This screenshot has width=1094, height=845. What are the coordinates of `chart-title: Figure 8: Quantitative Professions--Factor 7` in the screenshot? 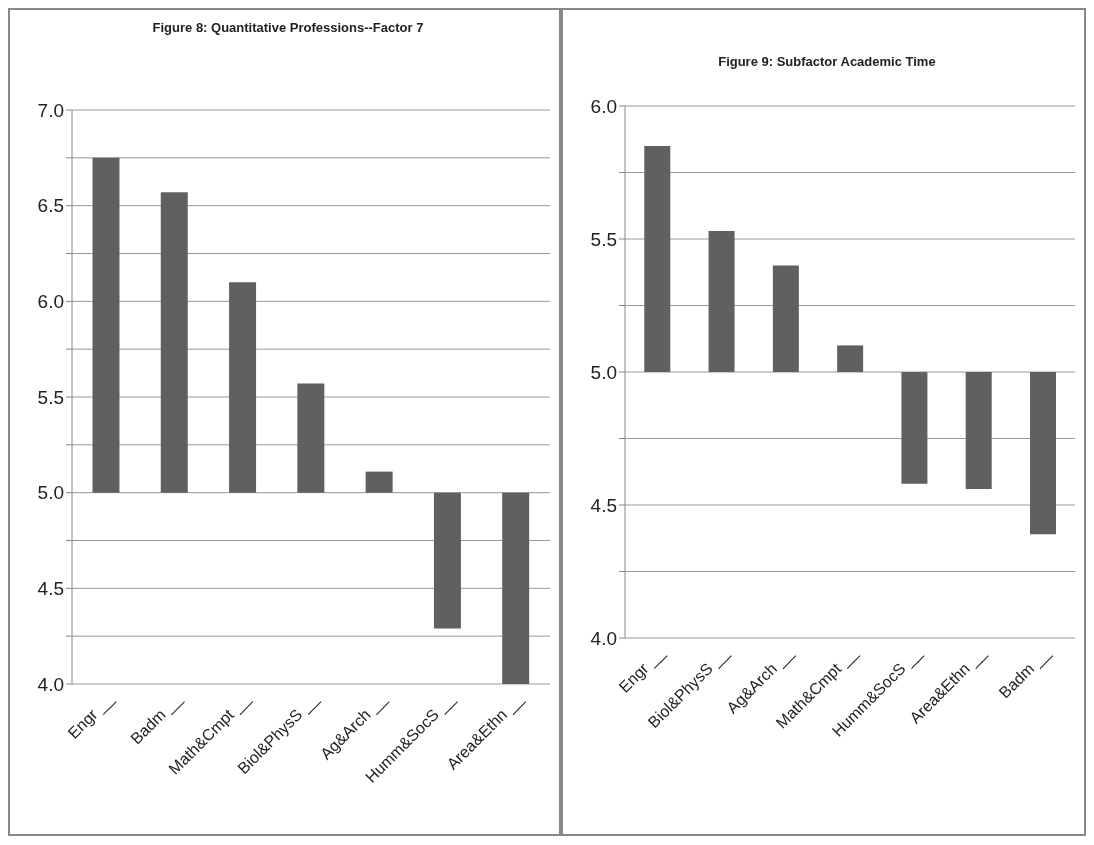 It's located at (288, 27).